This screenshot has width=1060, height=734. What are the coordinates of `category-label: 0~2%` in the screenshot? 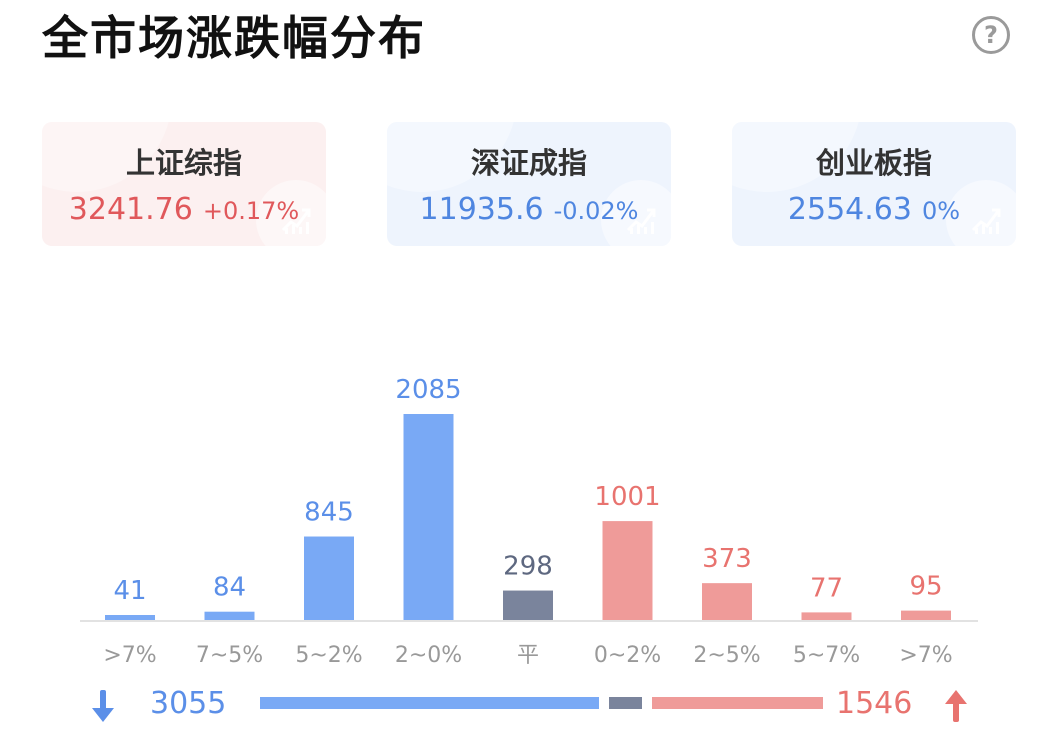 It's located at (627, 655).